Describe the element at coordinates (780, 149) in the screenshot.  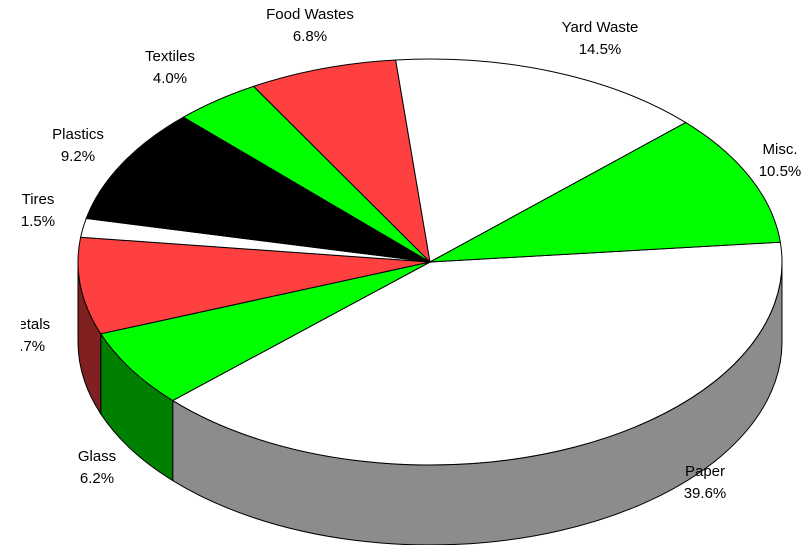
I see `slice-label: Misc.` at that location.